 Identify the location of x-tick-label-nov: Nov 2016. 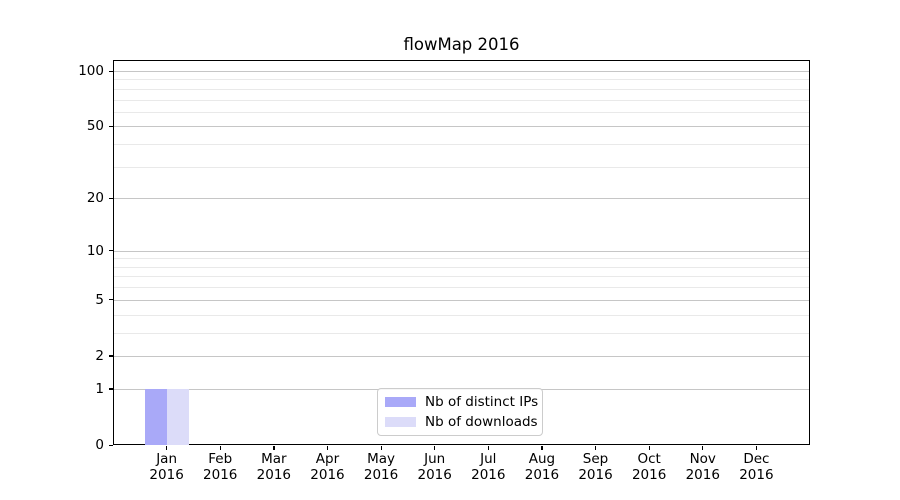
(703, 467).